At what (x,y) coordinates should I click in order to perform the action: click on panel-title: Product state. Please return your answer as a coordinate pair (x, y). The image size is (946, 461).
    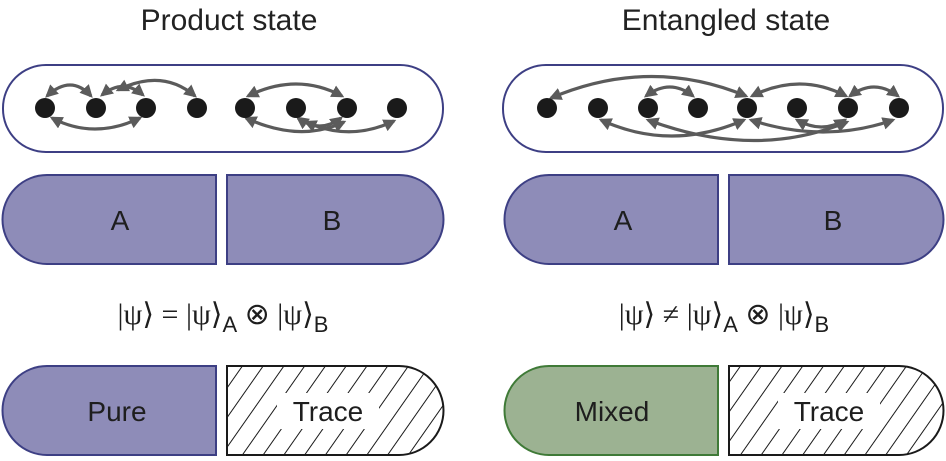
    Looking at the image, I should click on (229, 20).